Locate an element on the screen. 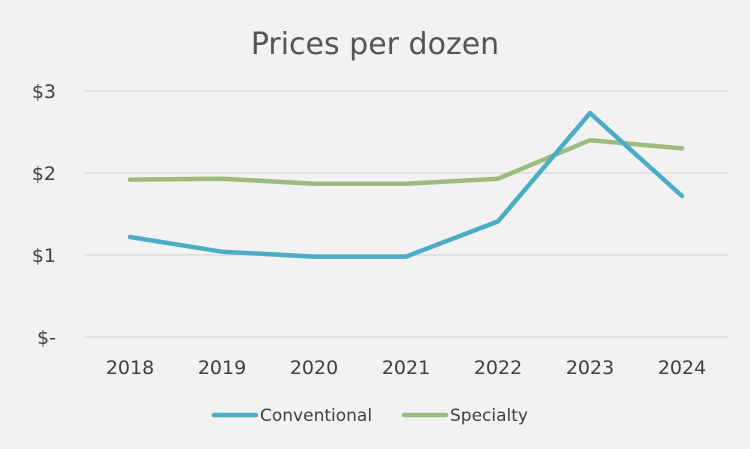  y-tick-label: $1 is located at coordinates (44, 256).